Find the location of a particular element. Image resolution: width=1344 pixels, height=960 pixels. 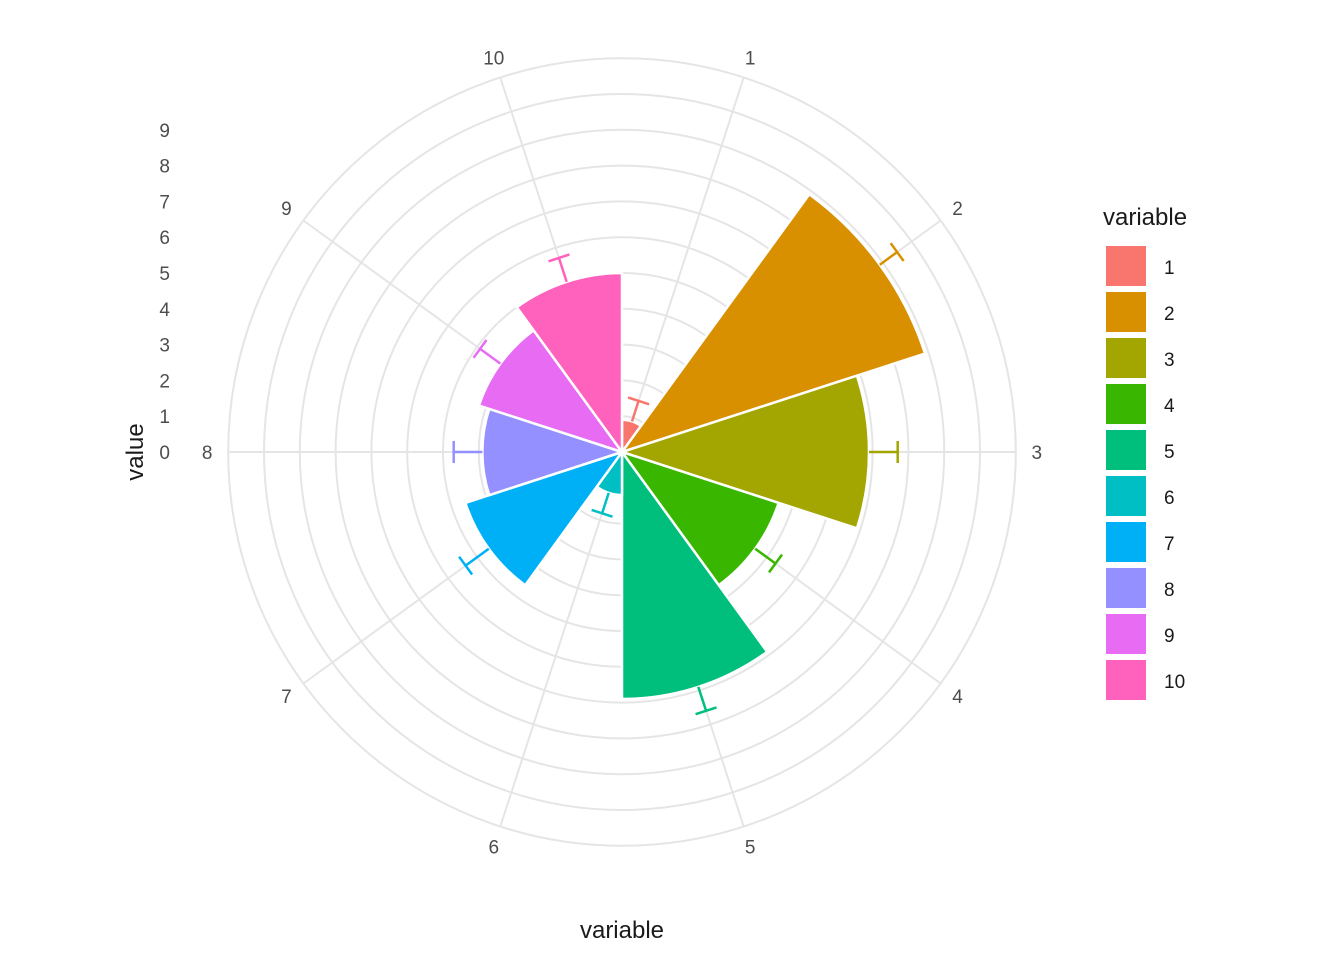

legend-item: 4 is located at coordinates (1140, 404).